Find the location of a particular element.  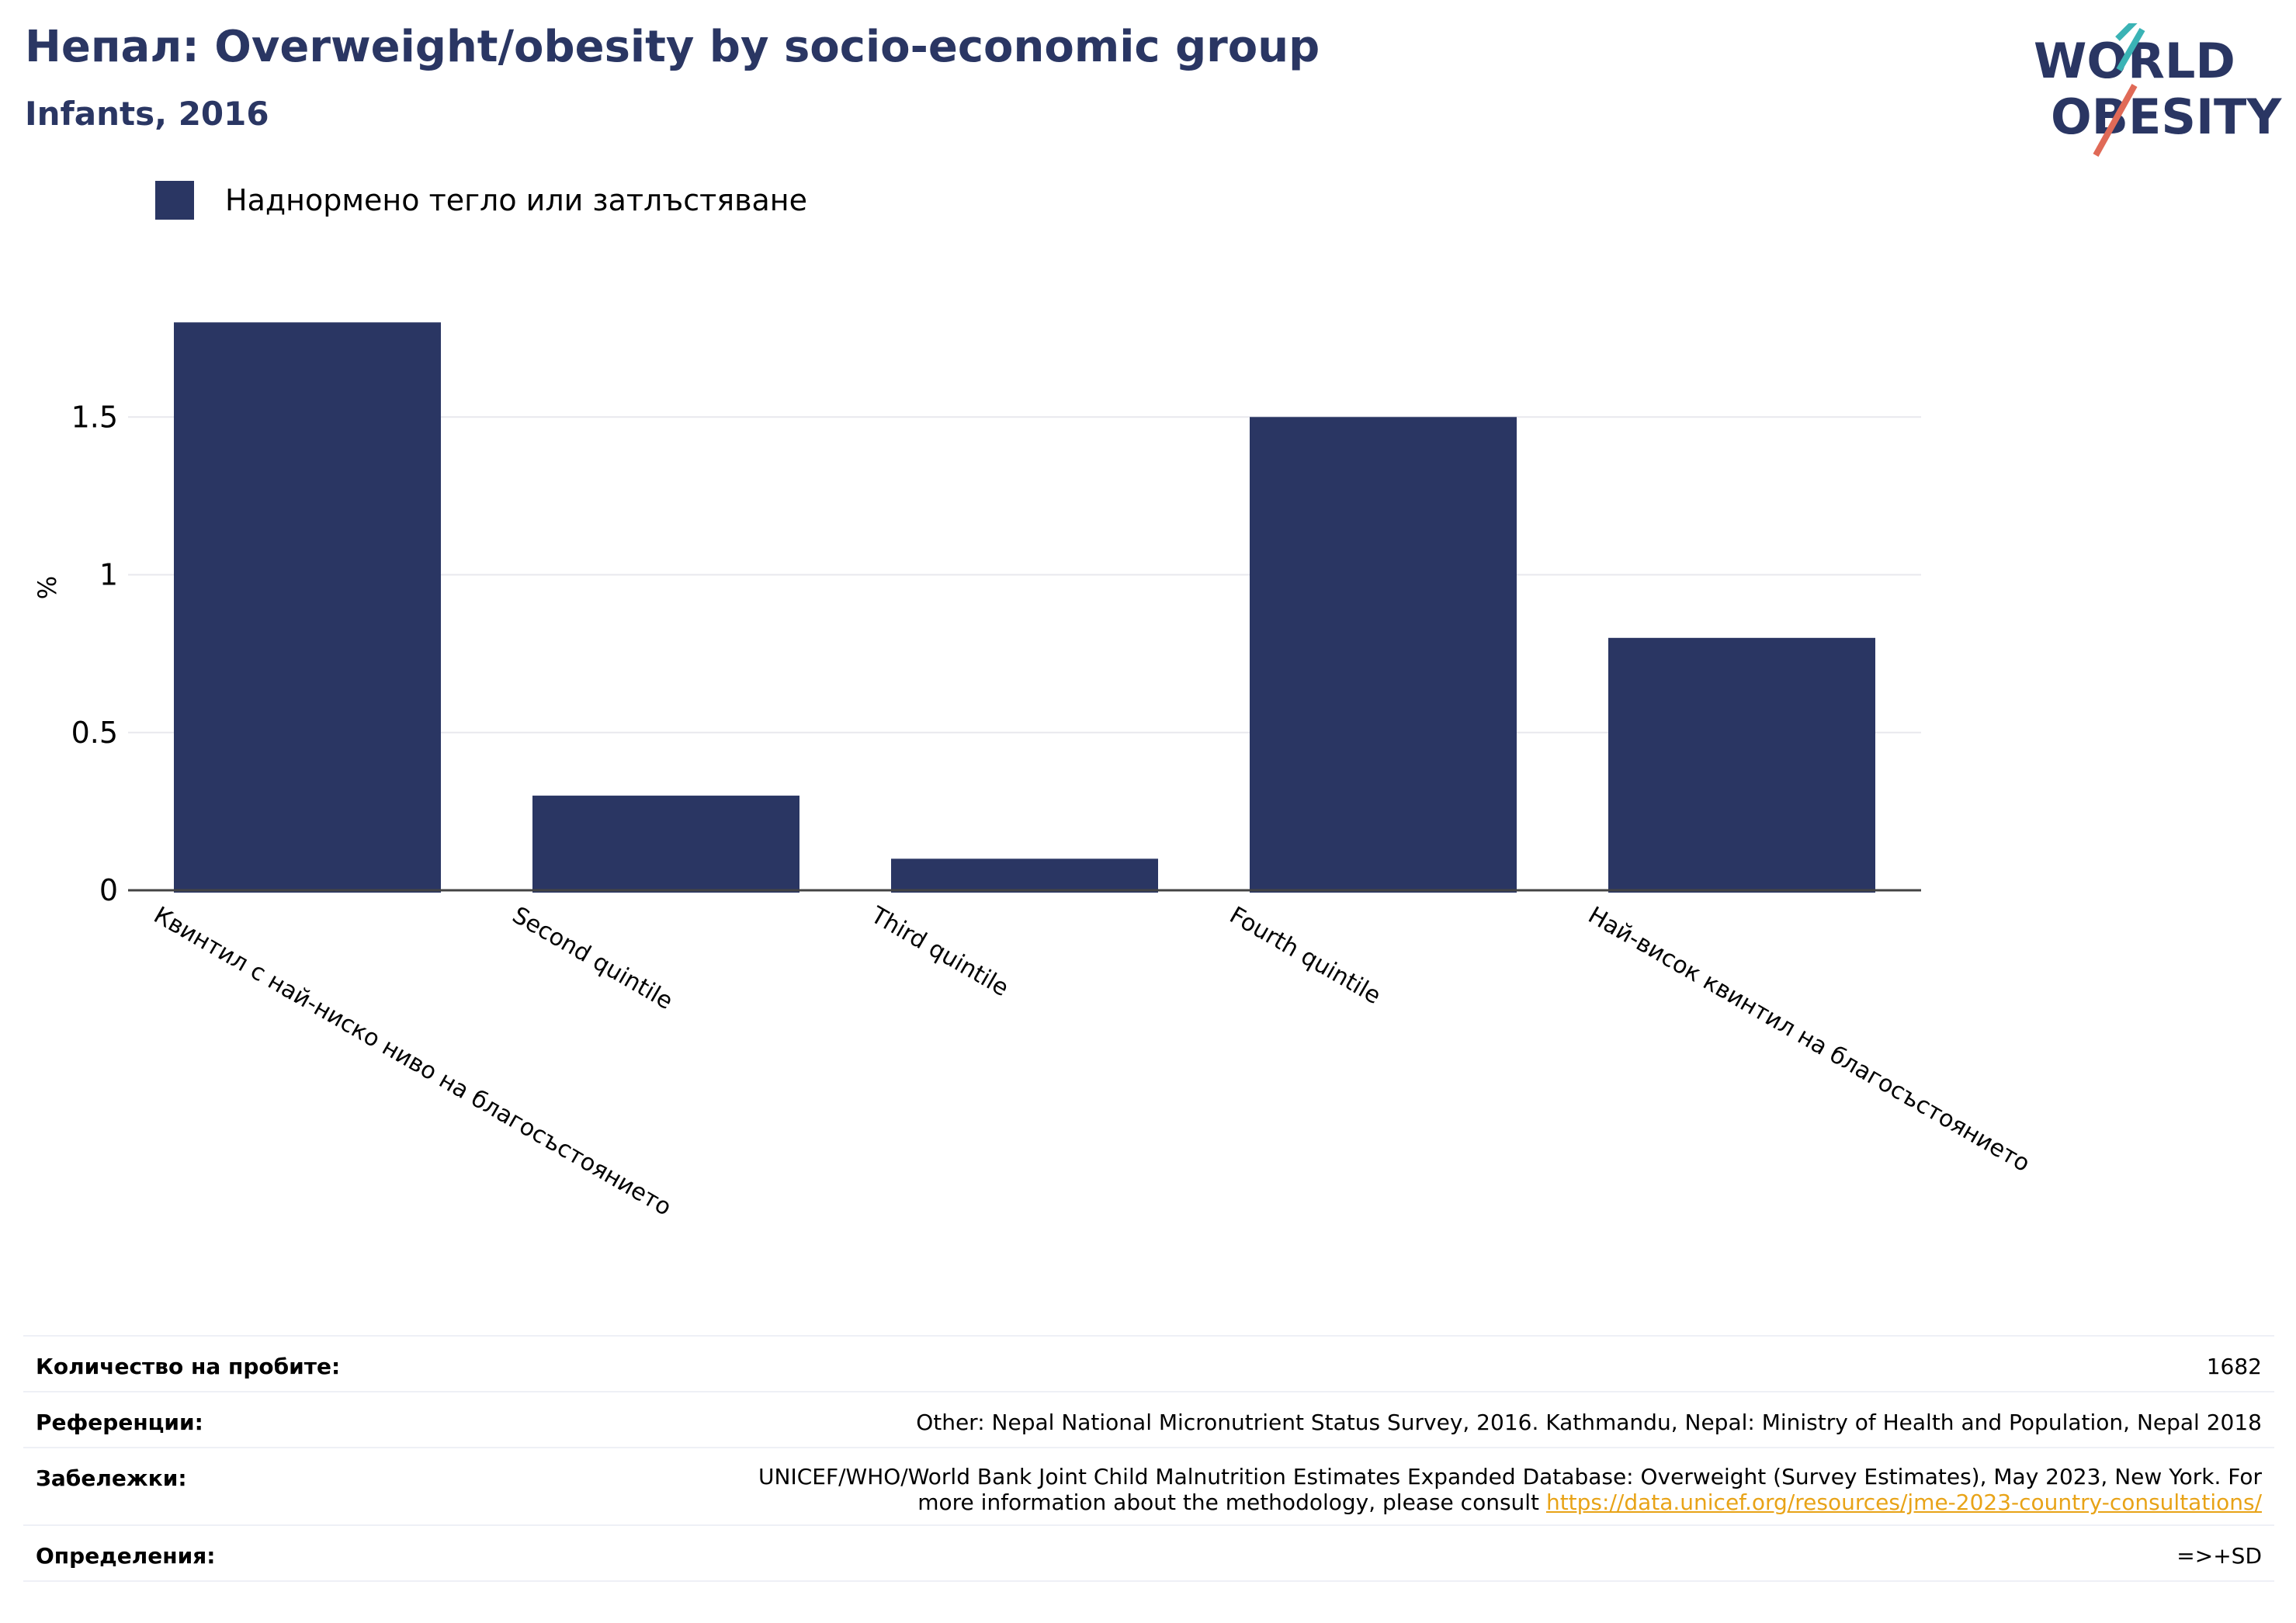

chart-legend: Наднормено тегло или затлъстяване is located at coordinates (481, 200).